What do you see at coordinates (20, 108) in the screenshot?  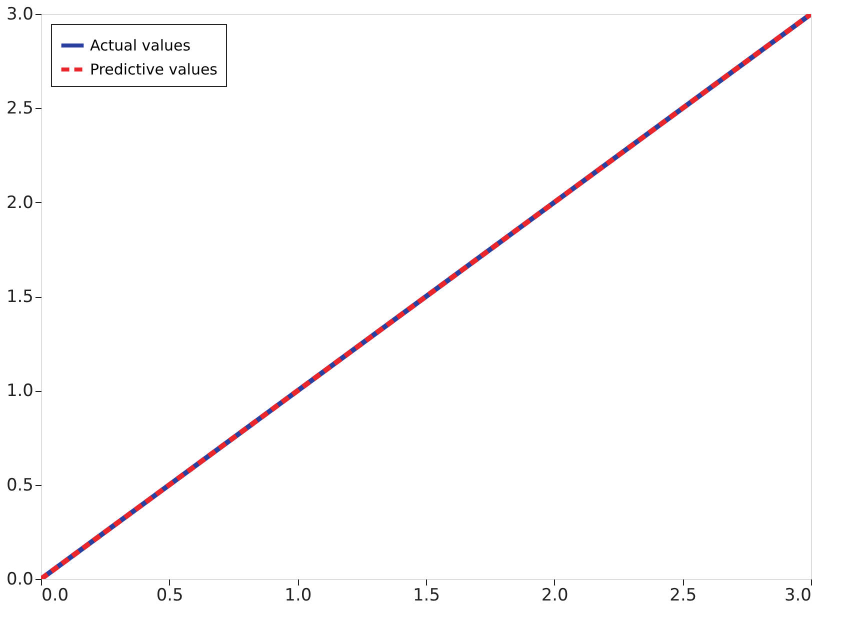 I see `y-tick-label: 2.5` at bounding box center [20, 108].